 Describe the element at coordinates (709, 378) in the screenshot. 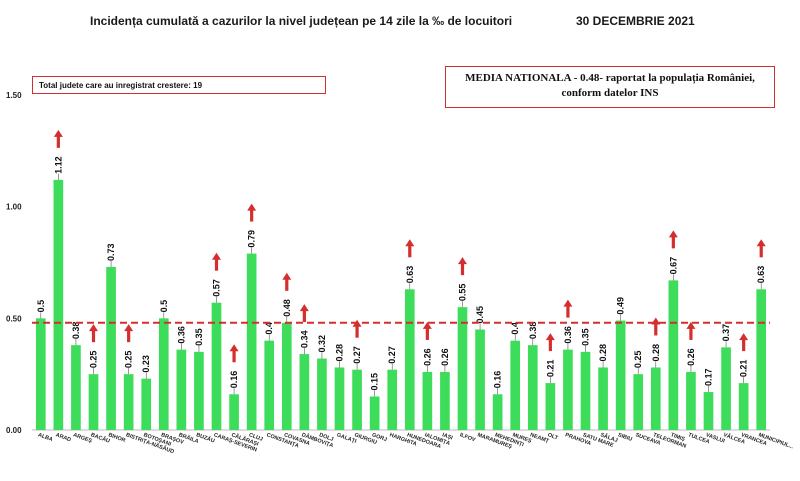

I see `value-label: 0.17` at that location.